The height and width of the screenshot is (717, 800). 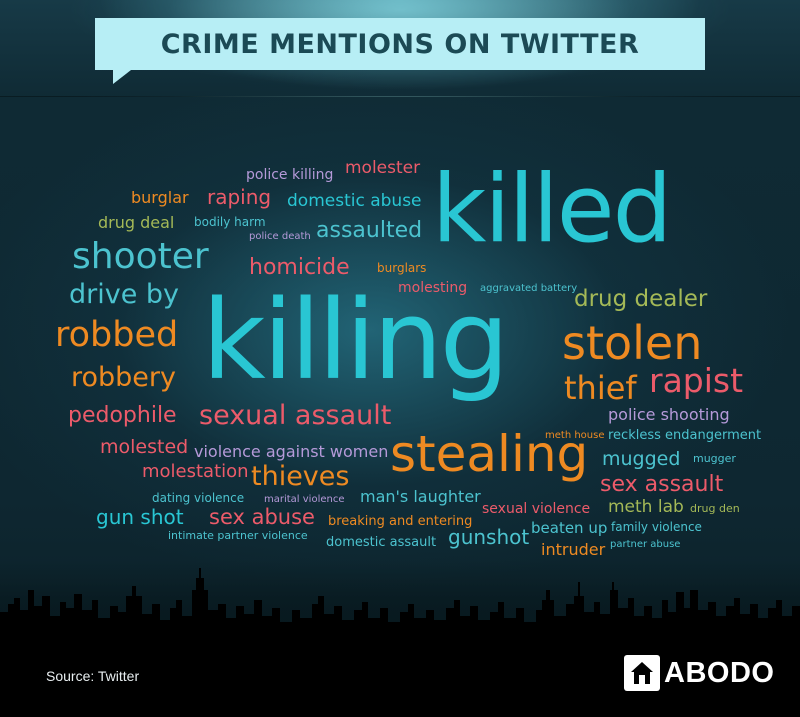 I want to click on cloud-word: sex abuse, so click(x=262, y=517).